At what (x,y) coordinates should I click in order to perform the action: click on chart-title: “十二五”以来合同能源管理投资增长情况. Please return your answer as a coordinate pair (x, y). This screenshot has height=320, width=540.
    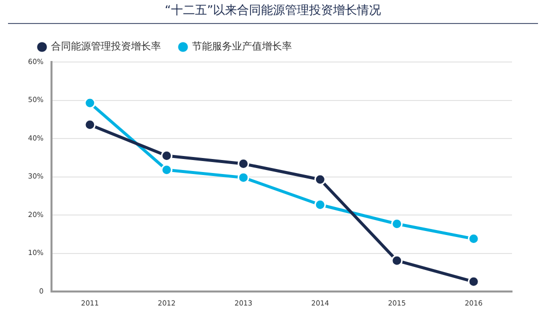
    Looking at the image, I should click on (273, 13).